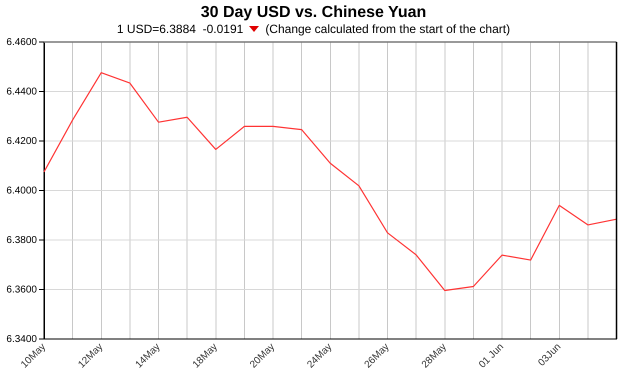 The width and height of the screenshot is (627, 377). What do you see at coordinates (22, 141) in the screenshot?
I see `y-tick-label: 6.4200` at bounding box center [22, 141].